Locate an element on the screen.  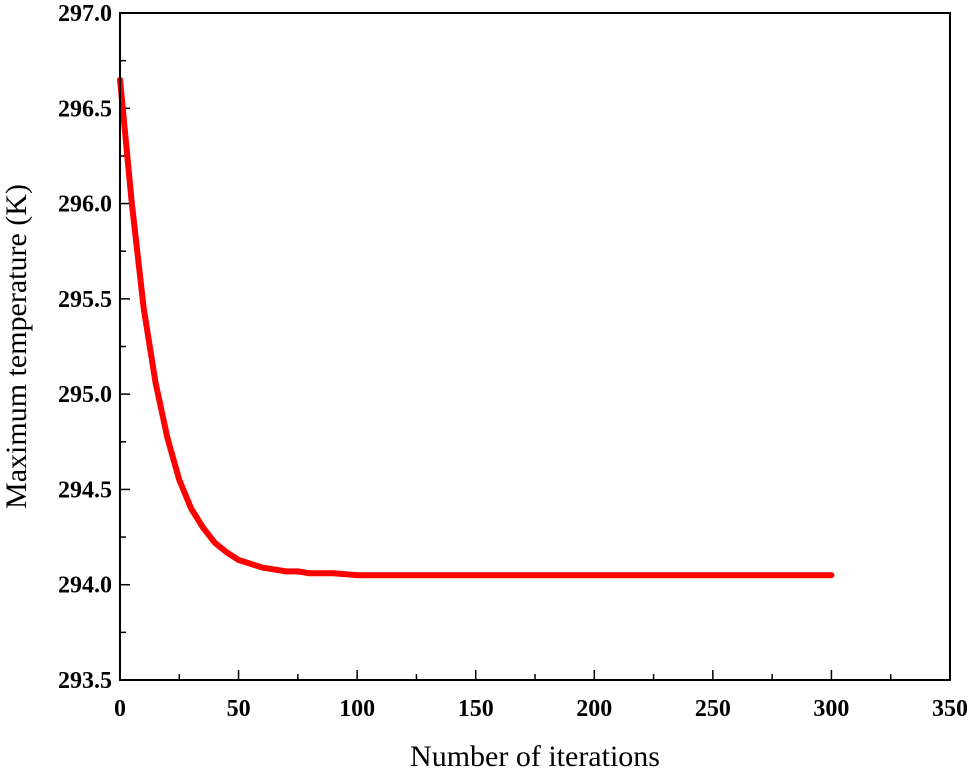
x-tick-label: 350 is located at coordinates (950, 709).